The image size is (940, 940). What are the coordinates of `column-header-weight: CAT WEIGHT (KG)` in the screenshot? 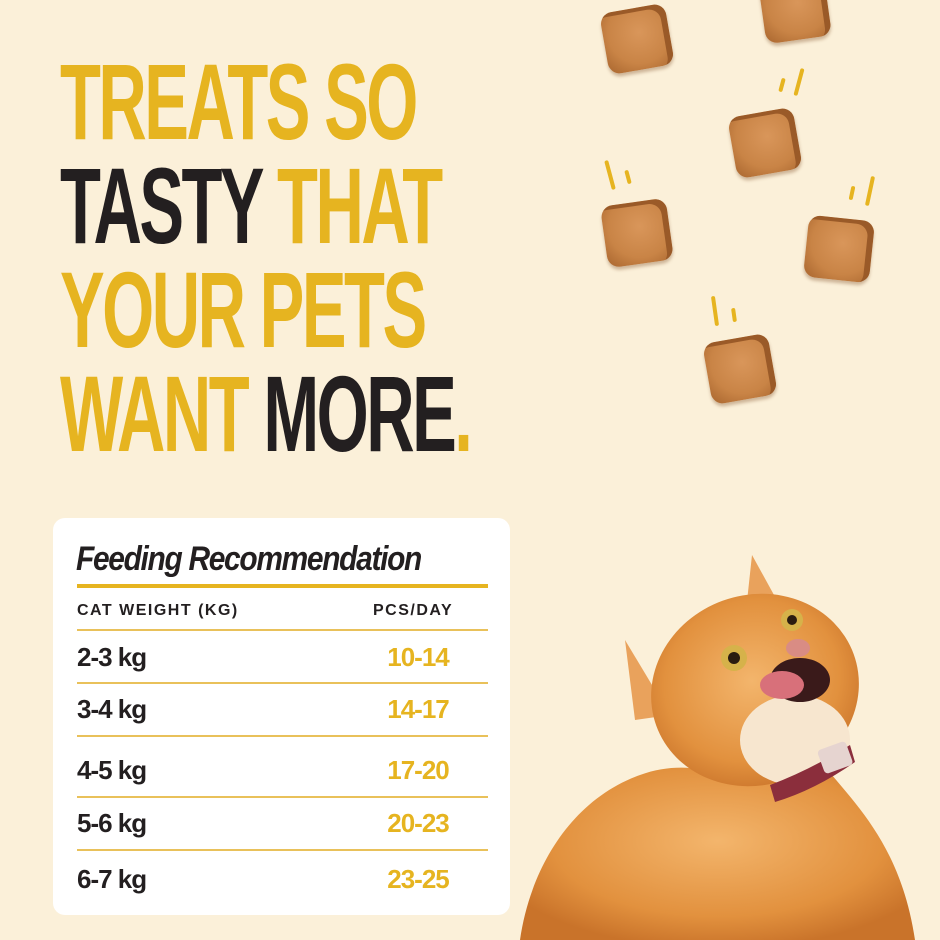 It's located at (158, 610).